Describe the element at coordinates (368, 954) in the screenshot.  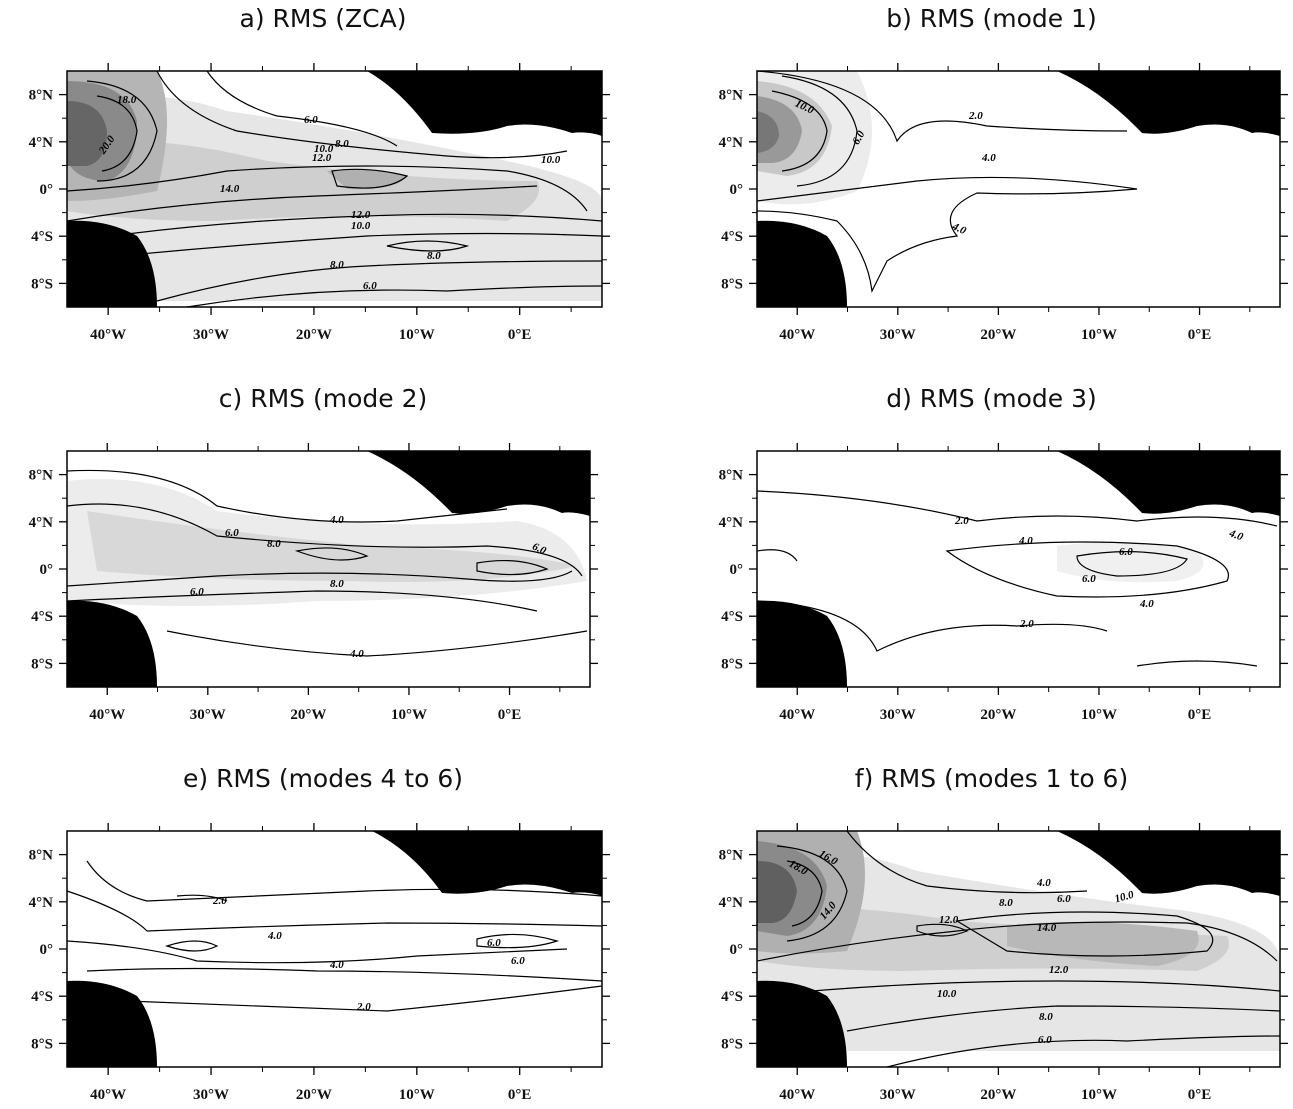
I see `contour-labels: 2.0 4.0 6.0 4.0 6.0 2.0` at that location.